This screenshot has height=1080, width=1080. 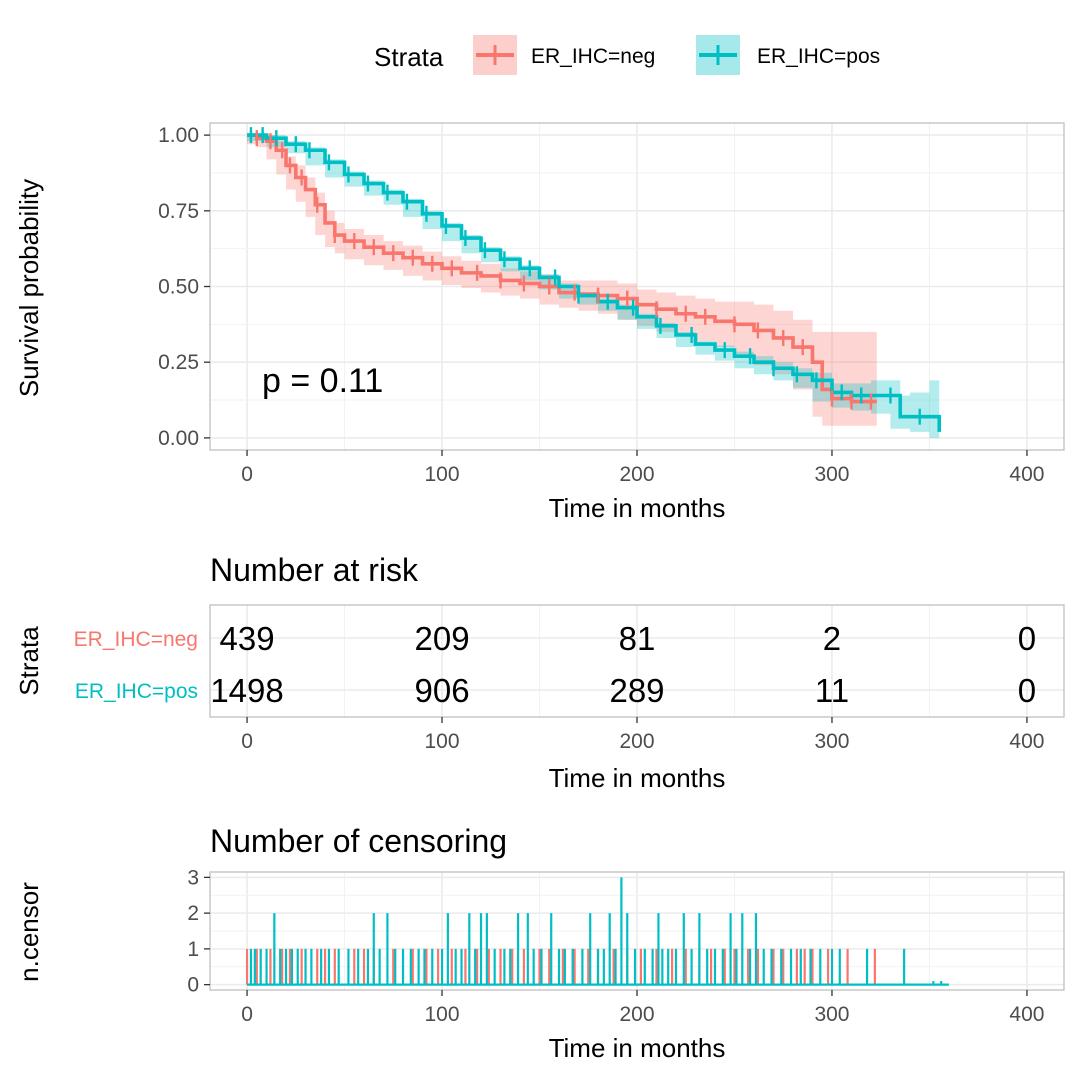 I want to click on survival-y-tick-label: 0.00, so click(x=178, y=438).